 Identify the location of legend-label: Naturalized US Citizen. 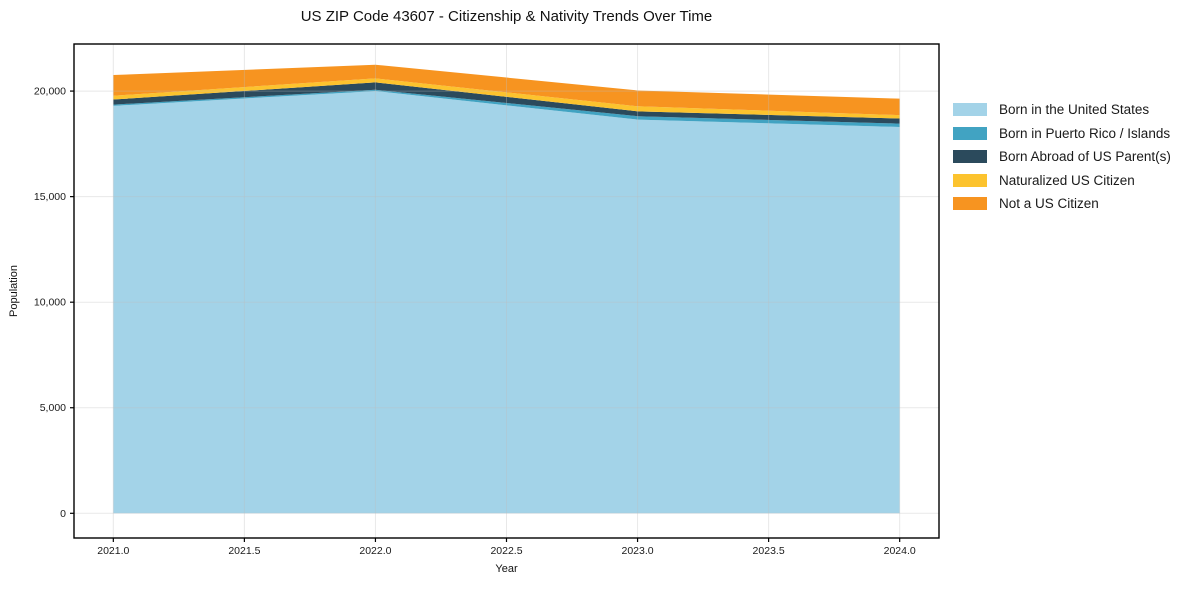
(1067, 180).